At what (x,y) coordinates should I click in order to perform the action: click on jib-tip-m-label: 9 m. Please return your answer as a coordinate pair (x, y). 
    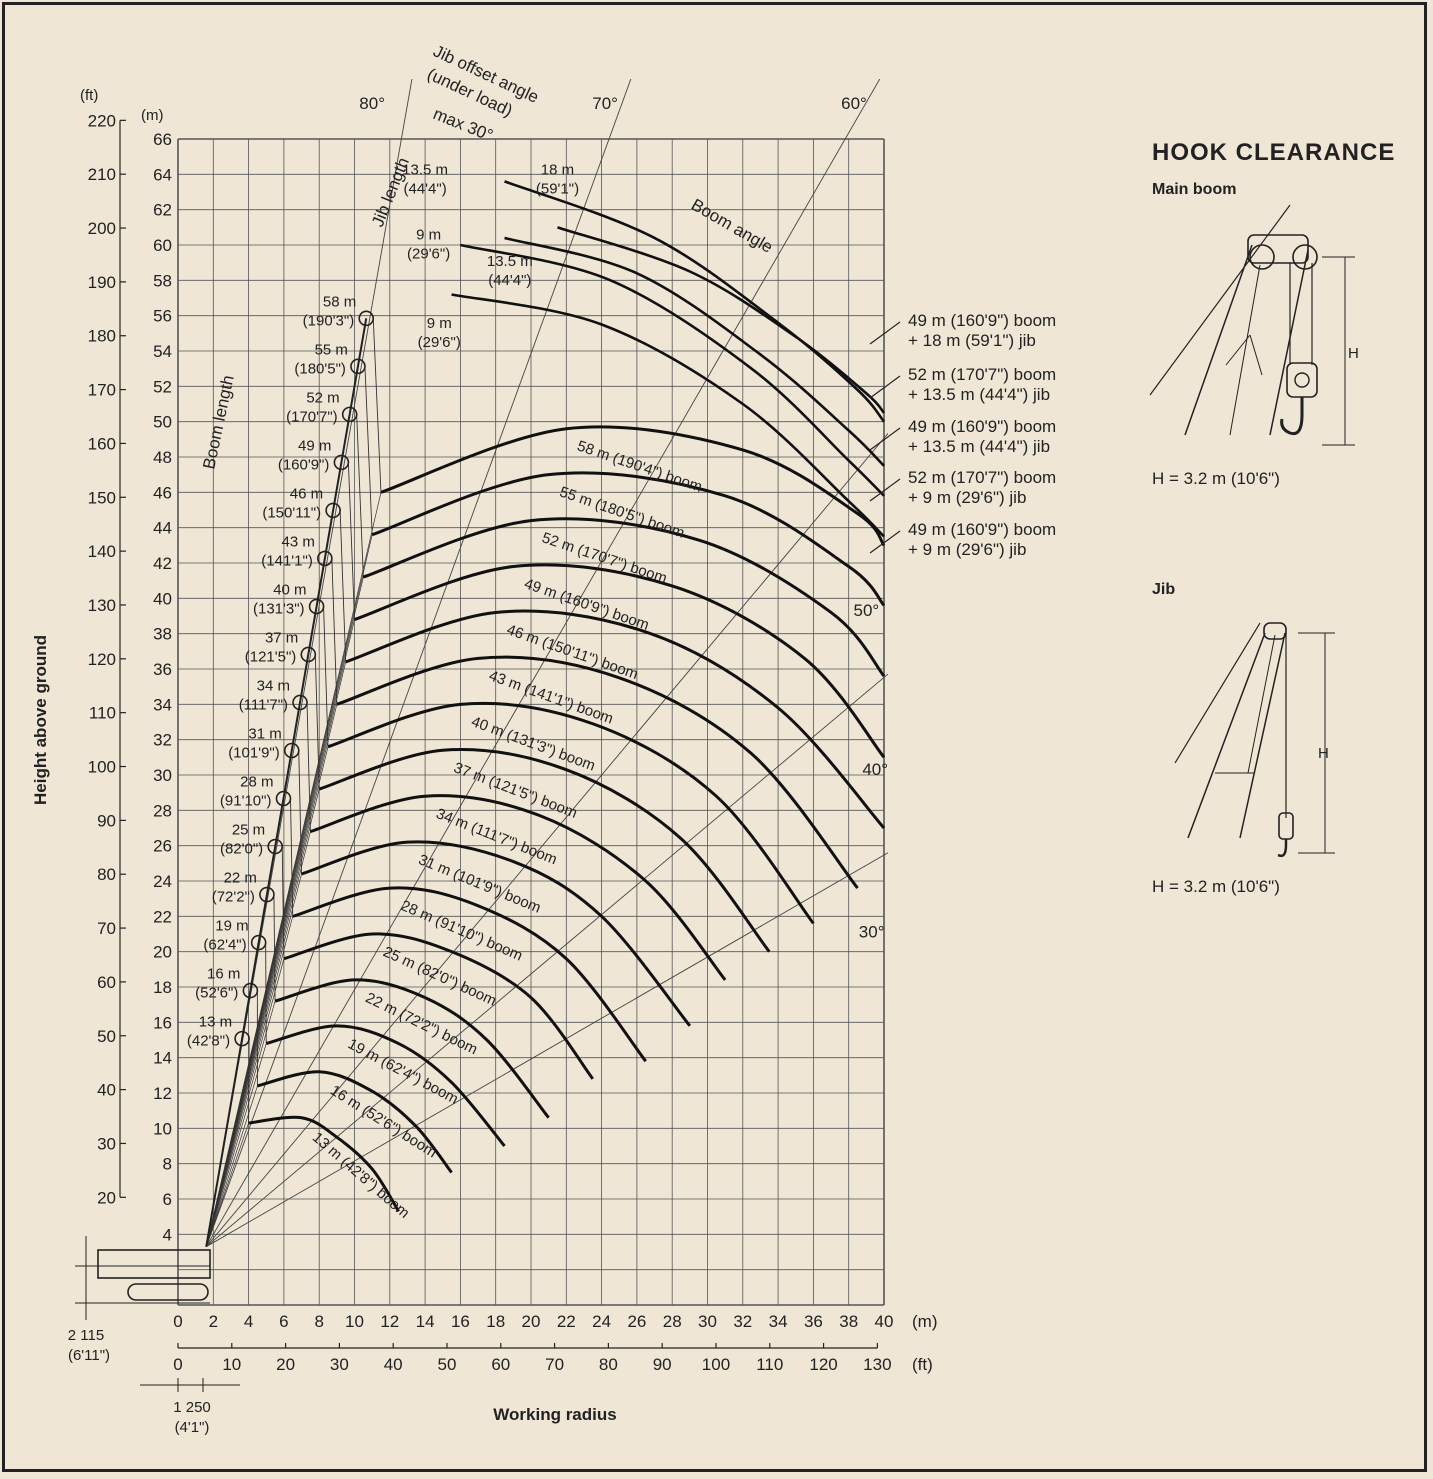
    Looking at the image, I should click on (439, 323).